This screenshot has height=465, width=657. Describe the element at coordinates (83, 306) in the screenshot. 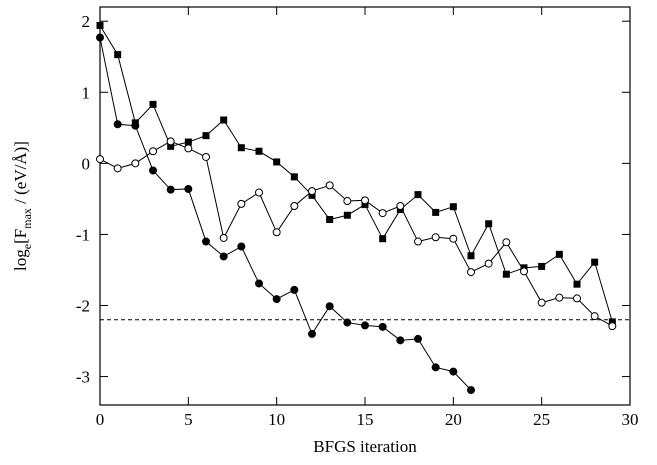

I see `y-tick-label: -2` at that location.